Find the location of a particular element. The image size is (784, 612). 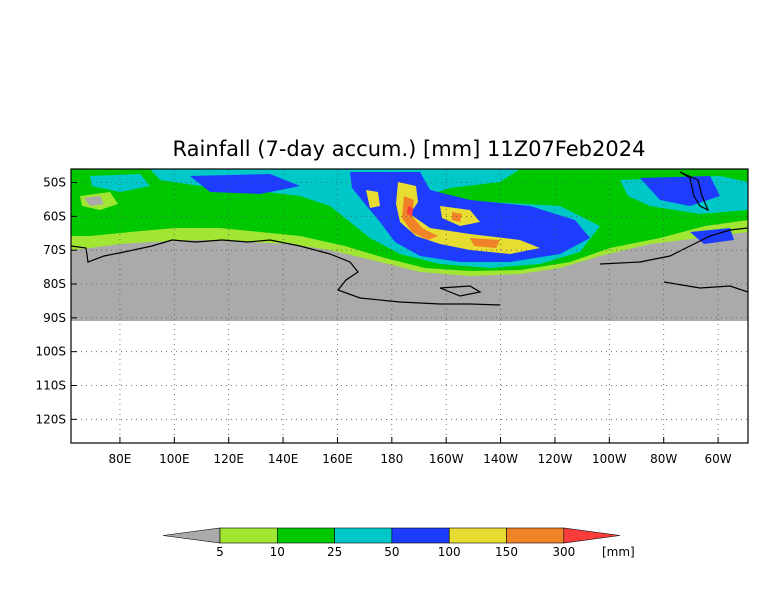

lat-tick-label: 50S is located at coordinates (54, 183).